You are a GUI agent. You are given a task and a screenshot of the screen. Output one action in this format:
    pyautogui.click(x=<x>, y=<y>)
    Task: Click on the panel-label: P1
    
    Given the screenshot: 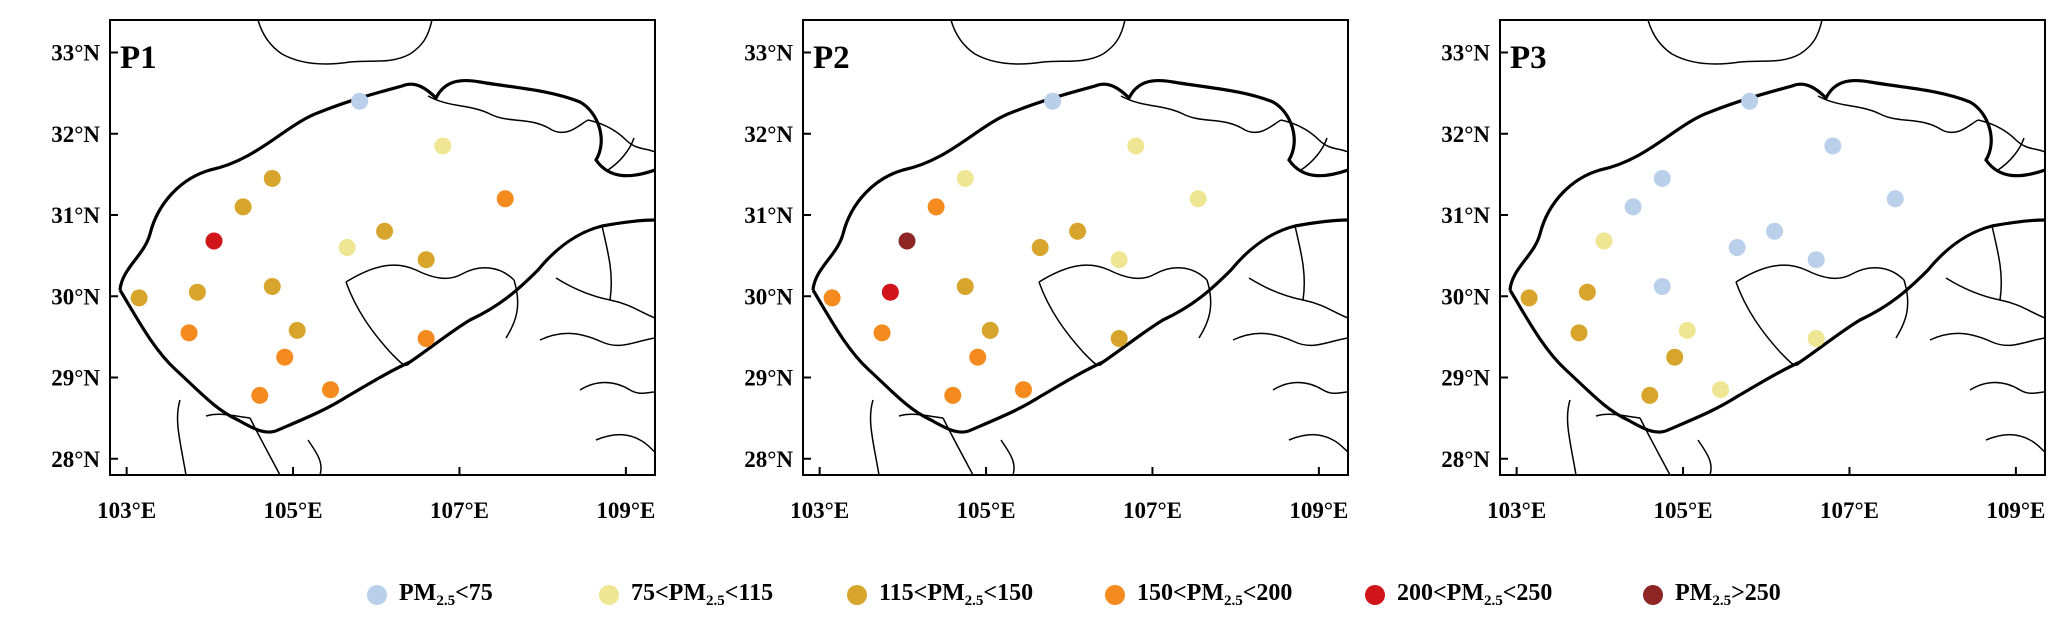 What is the action you would take?
    pyautogui.click(x=138, y=58)
    